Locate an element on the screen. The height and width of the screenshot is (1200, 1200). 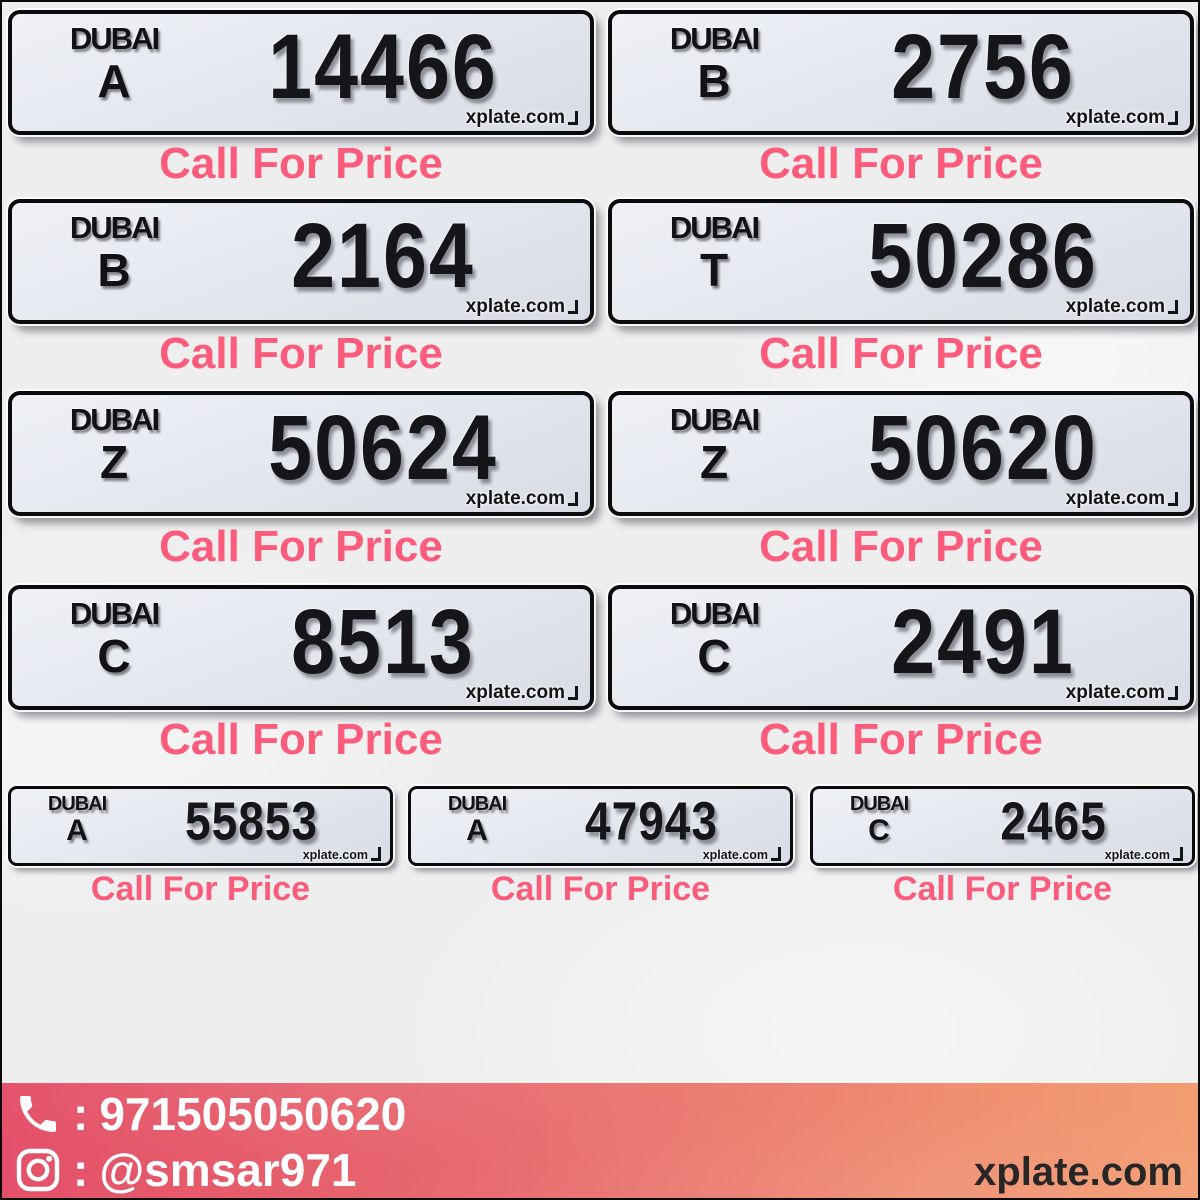
license-plate-listing: DUBAI C 2491 xplate.com is located at coordinates (901, 647).